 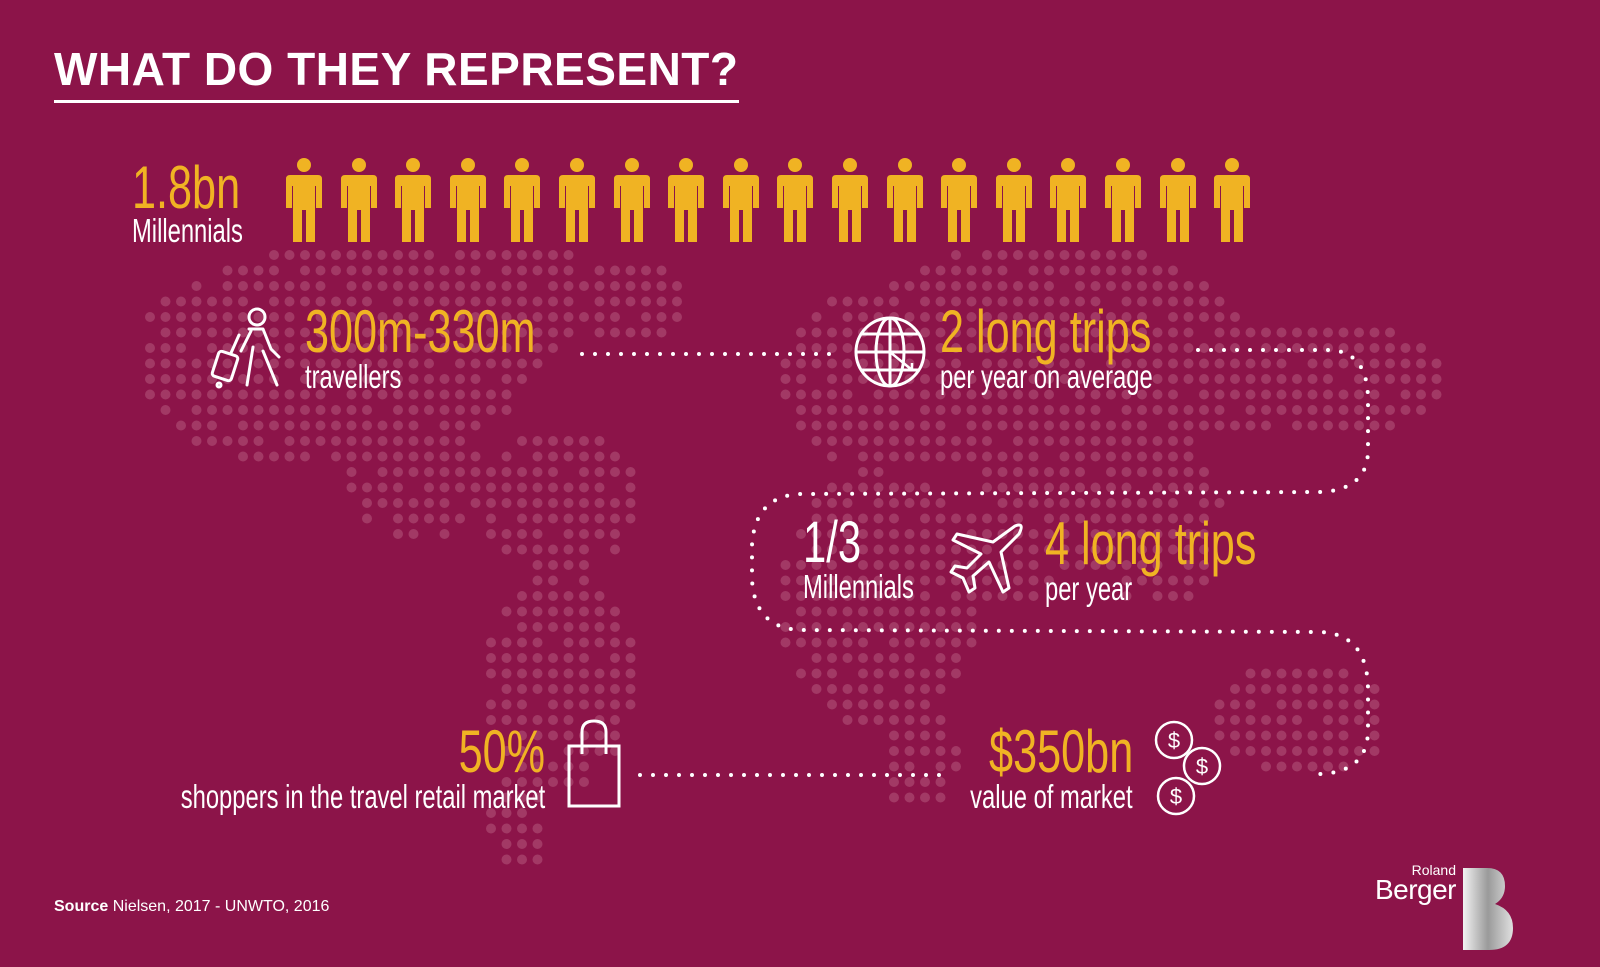 I want to click on stat-label: Millennials, so click(x=187, y=230).